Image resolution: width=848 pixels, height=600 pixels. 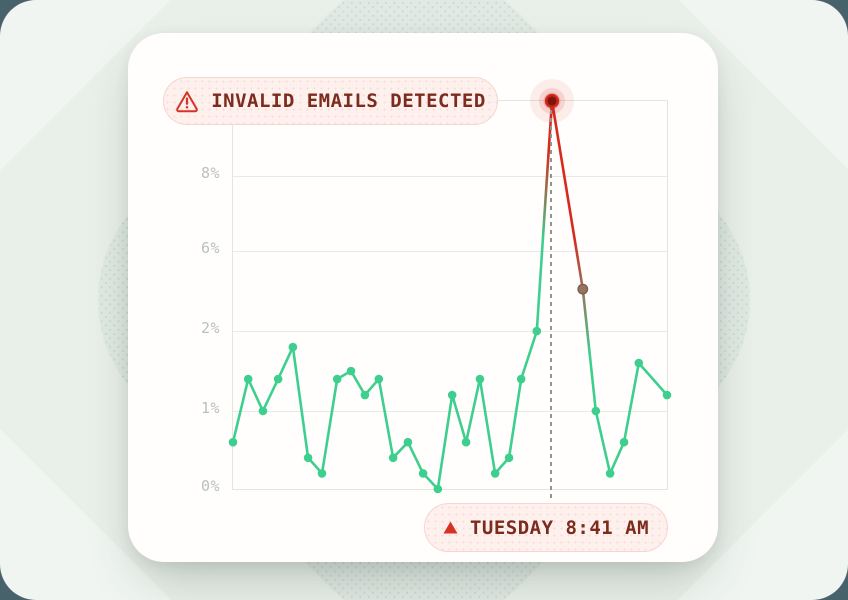 What do you see at coordinates (189, 297) in the screenshot?
I see `y-axis-labels: 8% 6% 2% 1% 0%` at bounding box center [189, 297].